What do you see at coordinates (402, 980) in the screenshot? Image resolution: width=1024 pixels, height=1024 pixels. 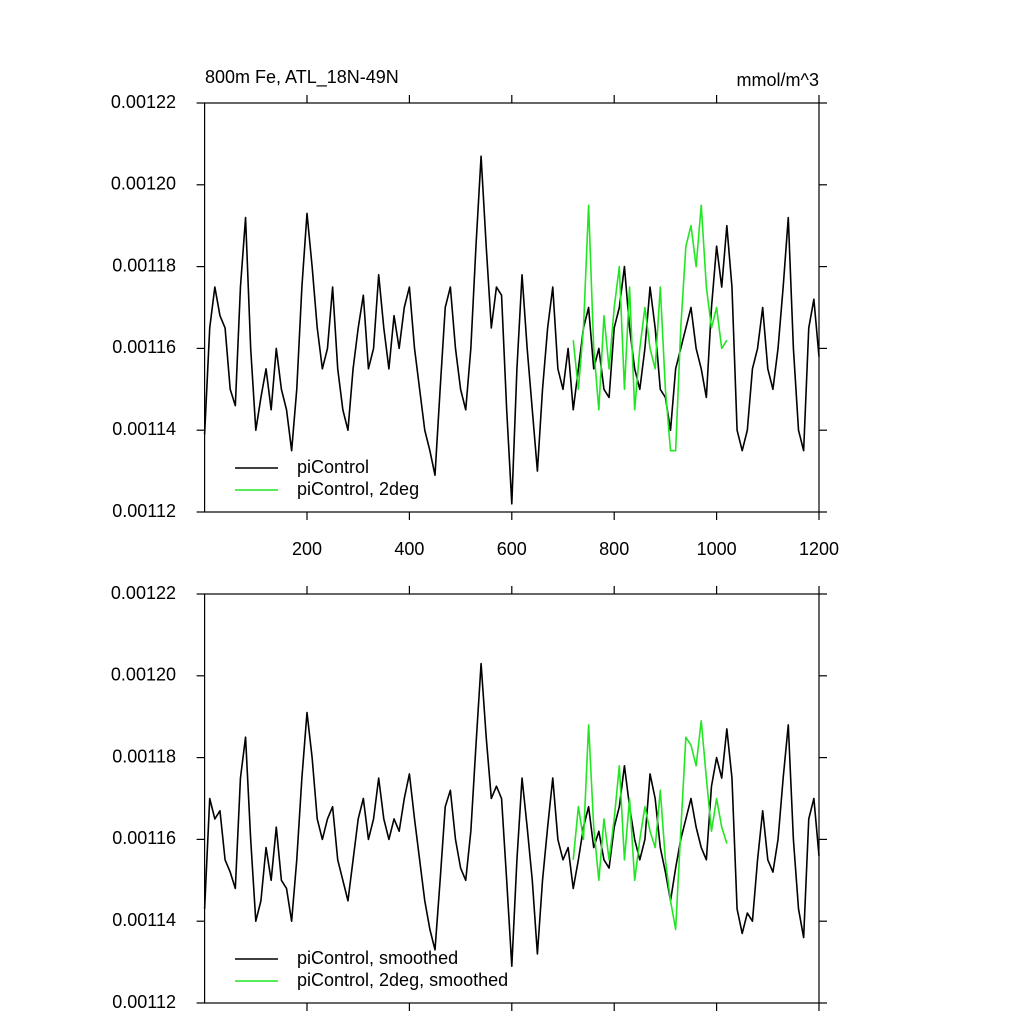 I see `legend-label: piControl, 2deg, smoothed` at bounding box center [402, 980].